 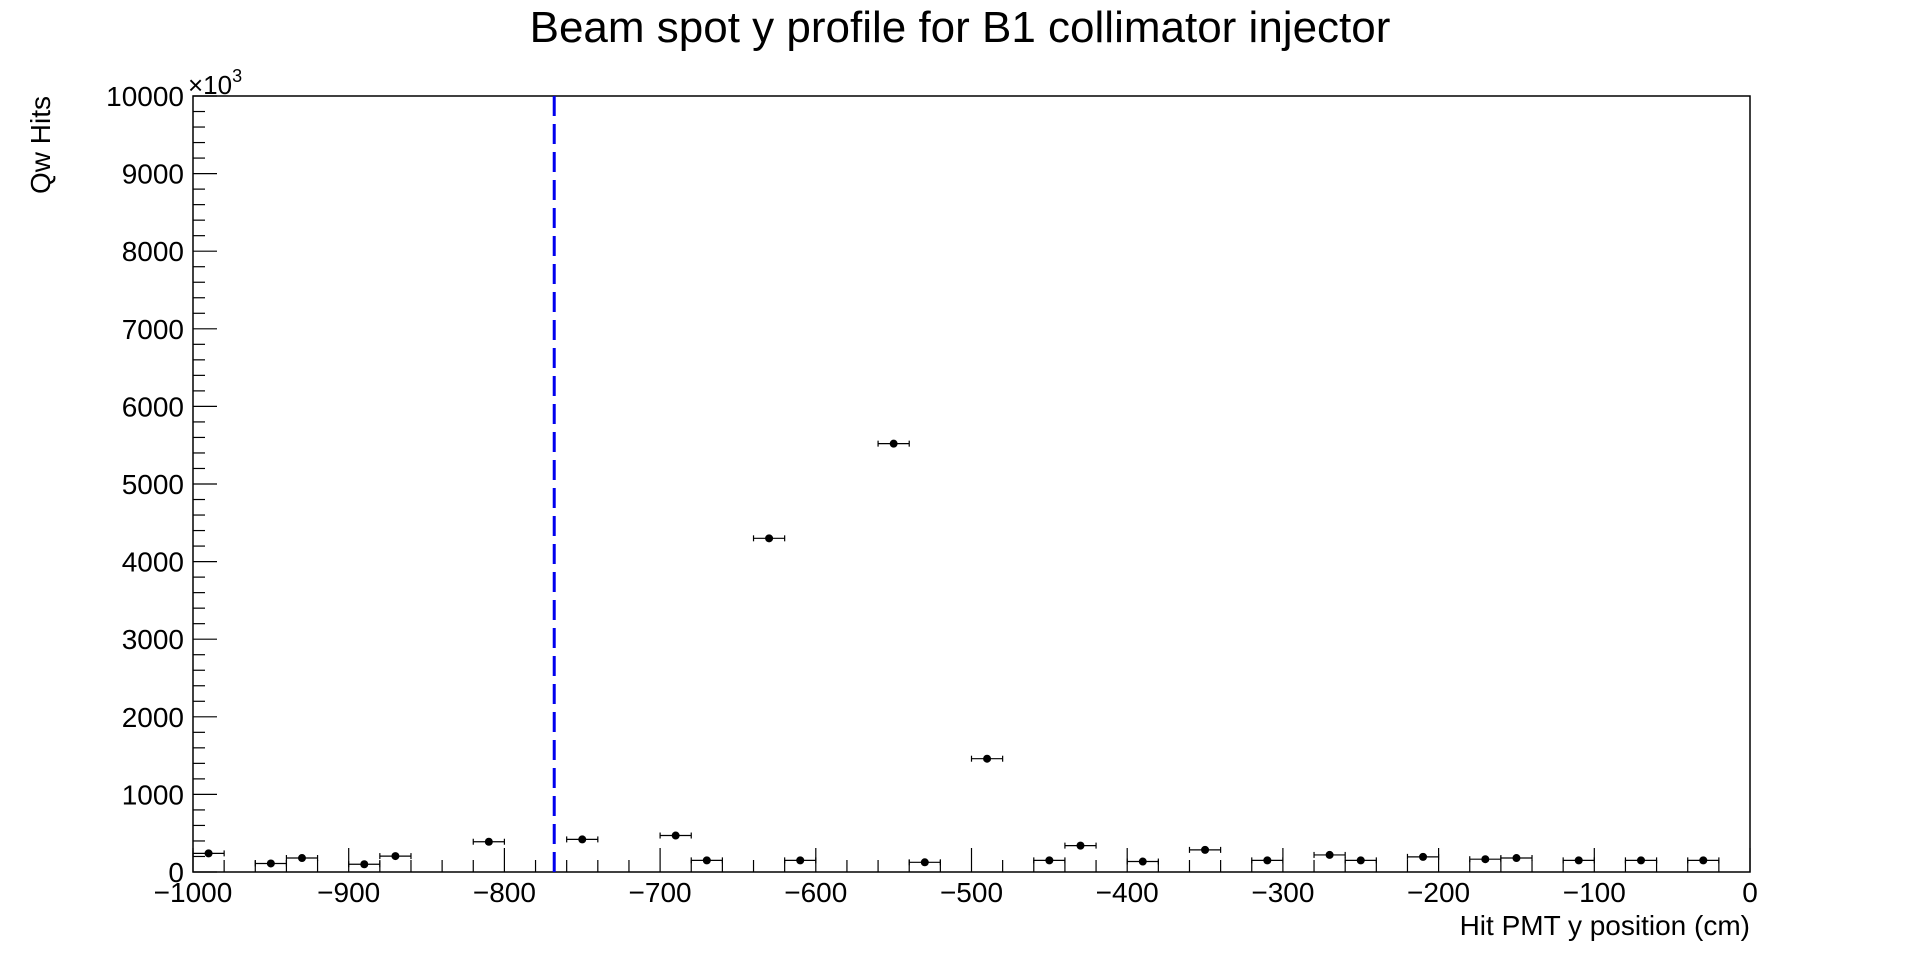 What do you see at coordinates (1438, 892) in the screenshot?
I see `x-tick-label: −200` at bounding box center [1438, 892].